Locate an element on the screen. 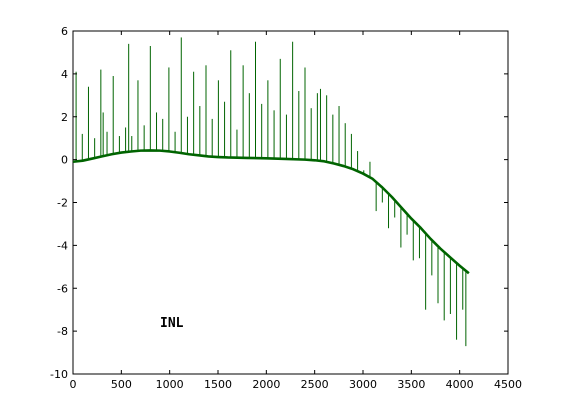 The height and width of the screenshot is (420, 561). x-tick-label: 1000 is located at coordinates (170, 384).